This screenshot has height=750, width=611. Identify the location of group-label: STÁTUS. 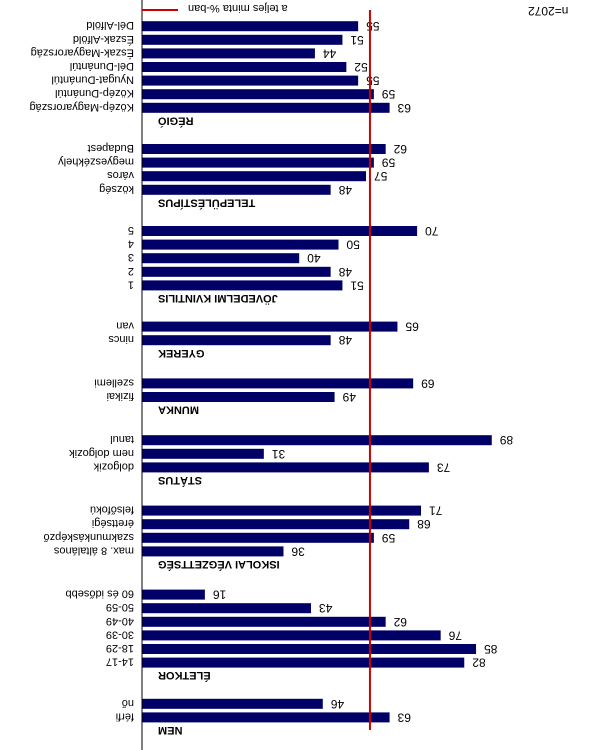
(180, 480).